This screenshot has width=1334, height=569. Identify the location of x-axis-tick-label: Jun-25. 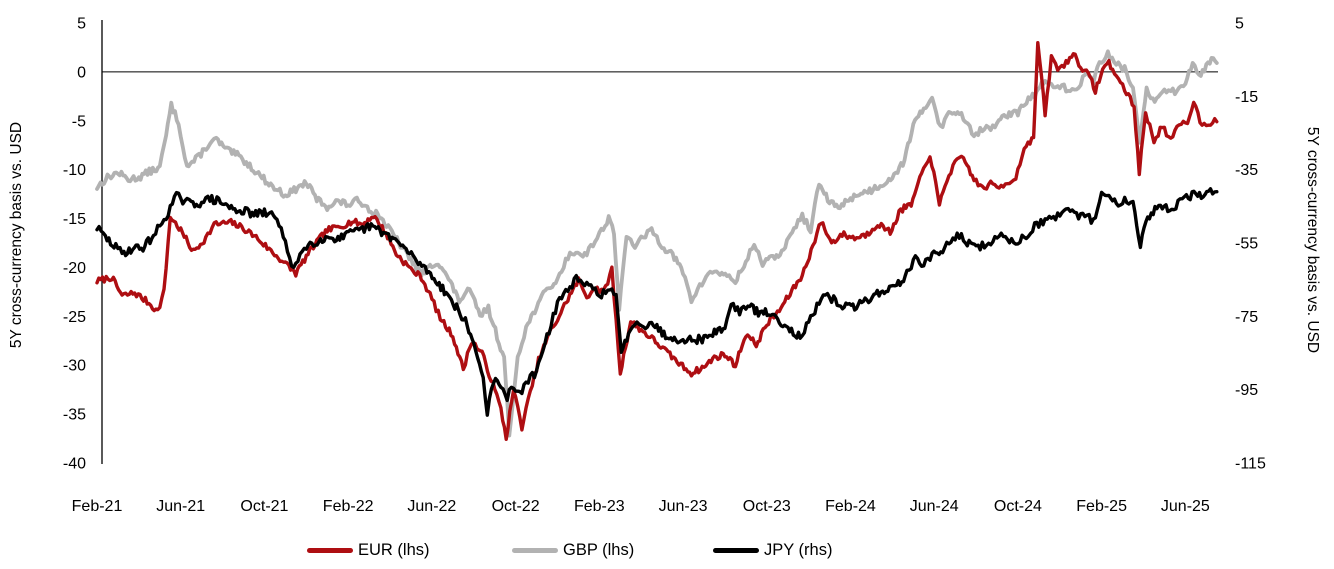
(1185, 506).